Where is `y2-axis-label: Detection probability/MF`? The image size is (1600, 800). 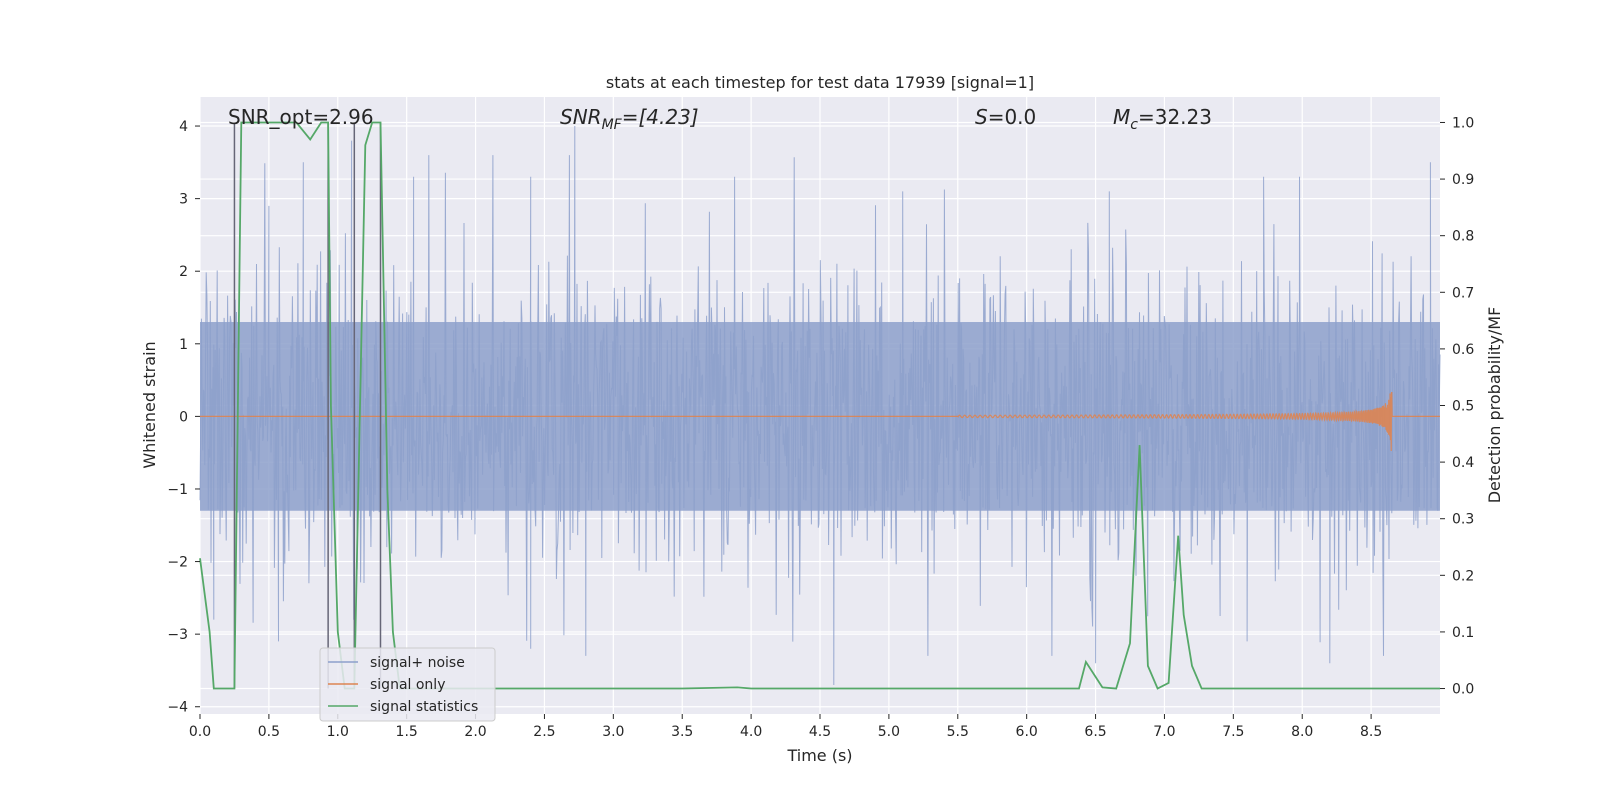
y2-axis-label: Detection probability/MF is located at coordinates (1494, 405).